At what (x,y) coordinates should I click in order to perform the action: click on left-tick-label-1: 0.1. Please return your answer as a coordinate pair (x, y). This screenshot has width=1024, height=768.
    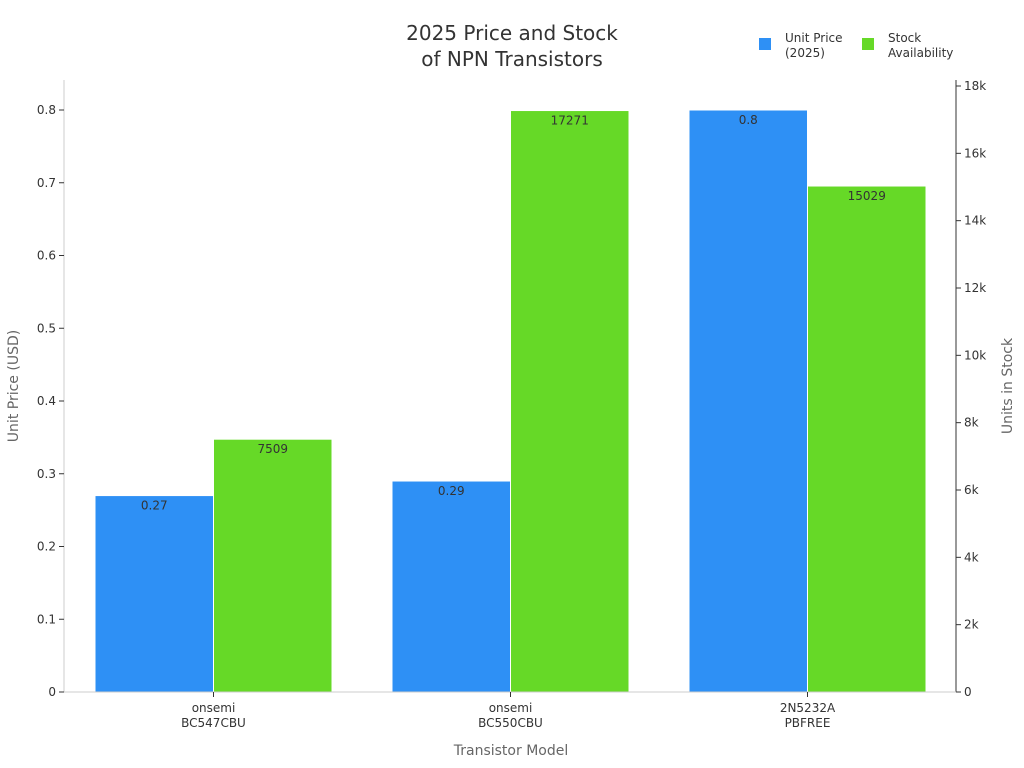
    Looking at the image, I should click on (46, 619).